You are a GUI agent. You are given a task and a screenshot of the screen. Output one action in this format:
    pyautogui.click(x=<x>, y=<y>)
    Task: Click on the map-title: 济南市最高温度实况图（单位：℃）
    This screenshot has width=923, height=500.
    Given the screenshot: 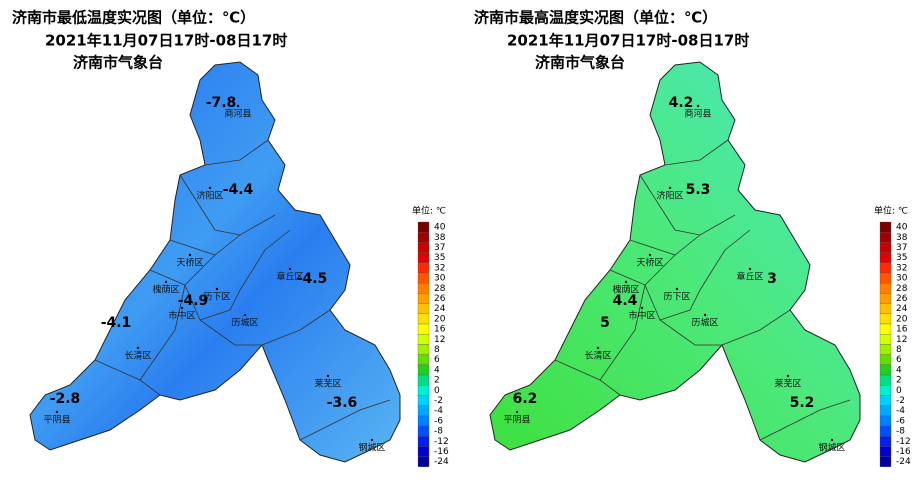 What is the action you would take?
    pyautogui.click(x=595, y=18)
    